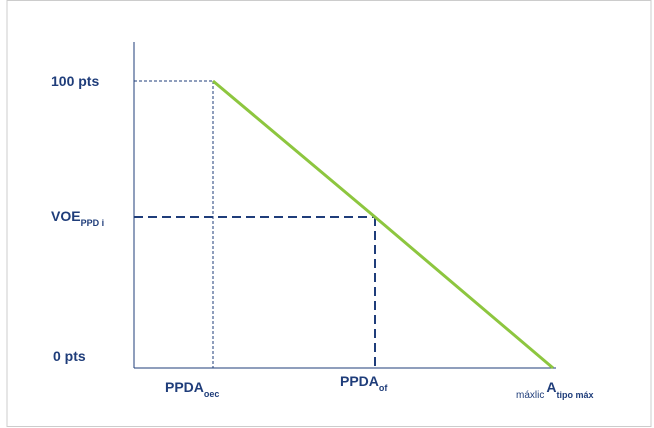 The height and width of the screenshot is (428, 654). What do you see at coordinates (69, 356) in the screenshot?
I see `y-tick-label-0: 0 pts` at bounding box center [69, 356].